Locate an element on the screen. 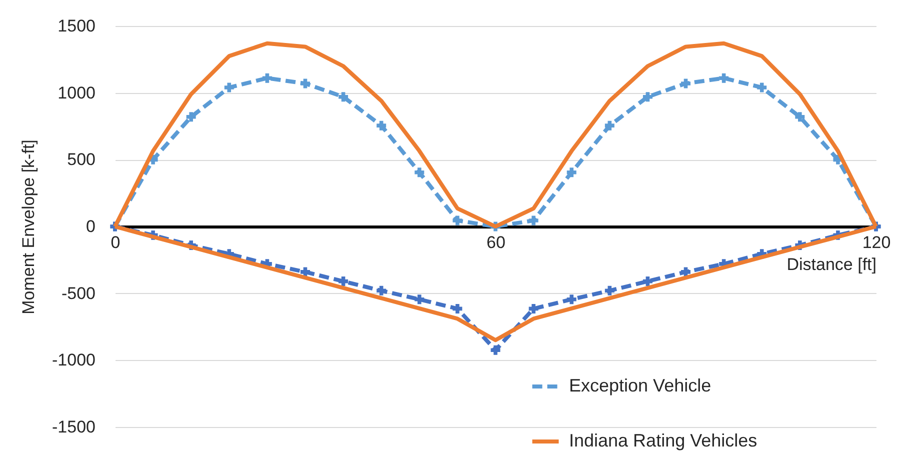  x-tick-label: 0 is located at coordinates (115, 242).